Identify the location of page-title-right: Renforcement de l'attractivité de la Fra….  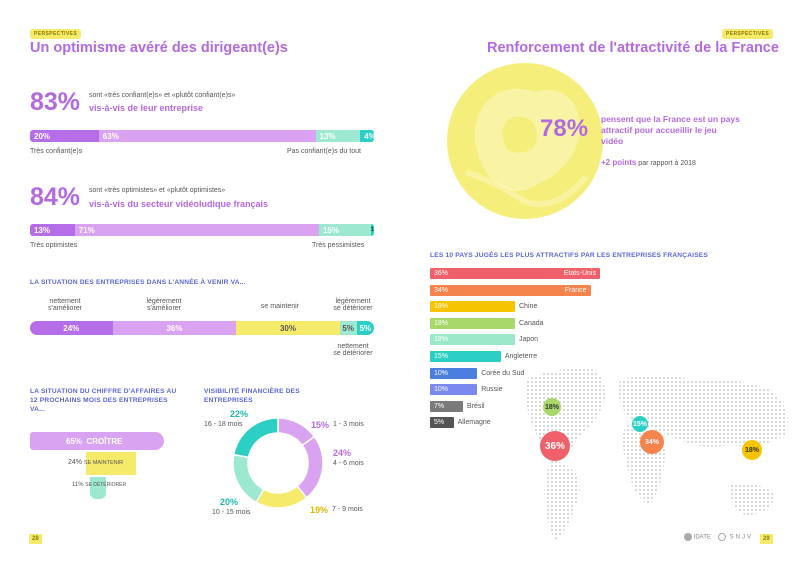
(633, 48).